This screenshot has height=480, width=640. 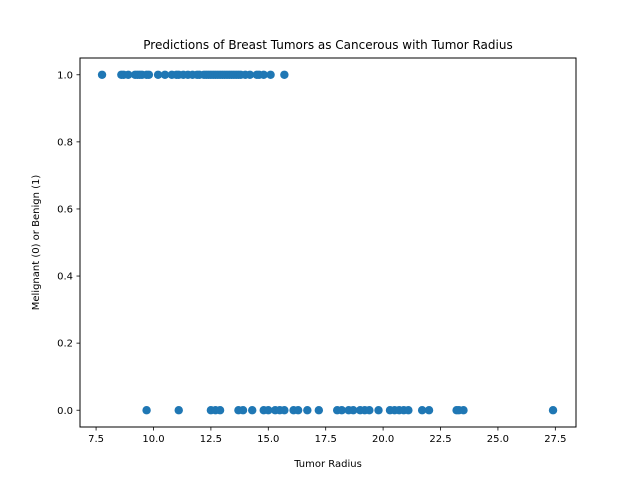 I want to click on y-axis-label: Melignant (0) or Benign (1), so click(x=36, y=243).